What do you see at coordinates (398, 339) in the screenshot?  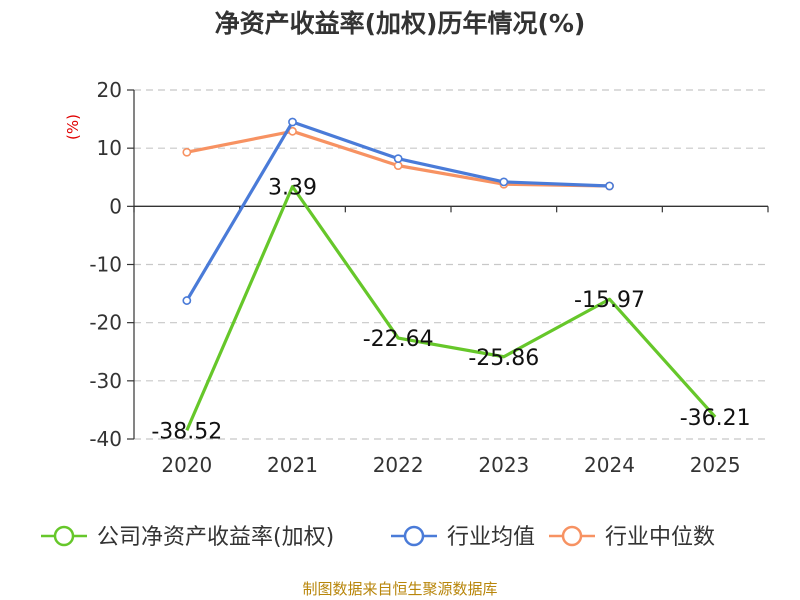 I see `data-label: -22.64` at bounding box center [398, 339].